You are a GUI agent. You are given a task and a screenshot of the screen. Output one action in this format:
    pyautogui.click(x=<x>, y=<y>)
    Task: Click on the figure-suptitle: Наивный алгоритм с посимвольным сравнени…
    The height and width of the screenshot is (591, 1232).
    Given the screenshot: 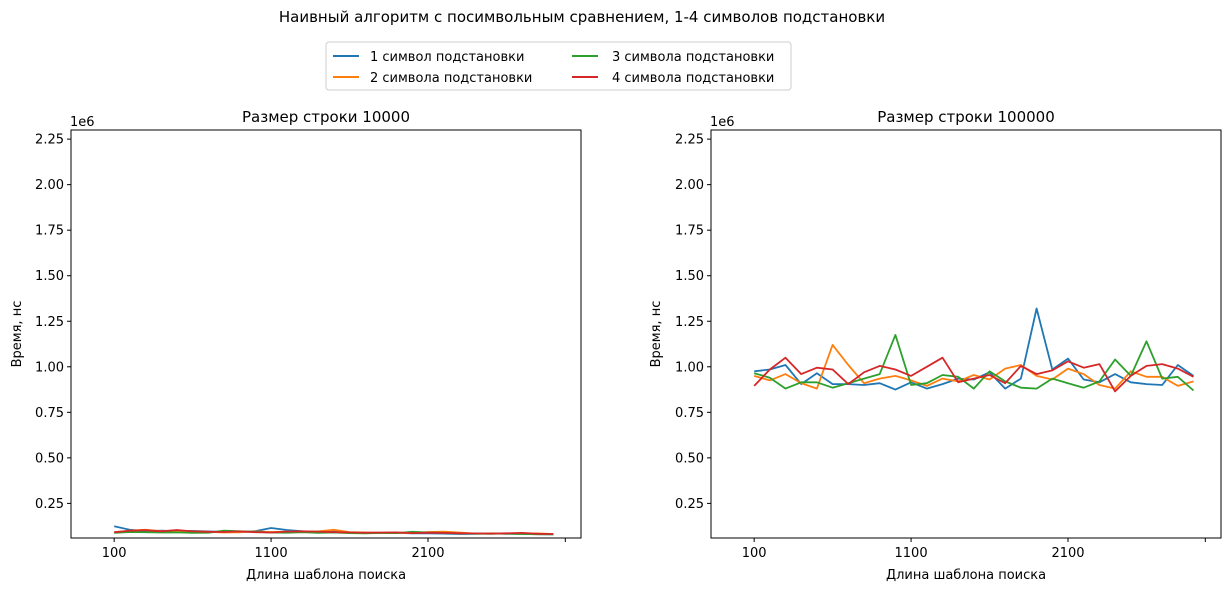 What is the action you would take?
    pyautogui.click(x=582, y=17)
    